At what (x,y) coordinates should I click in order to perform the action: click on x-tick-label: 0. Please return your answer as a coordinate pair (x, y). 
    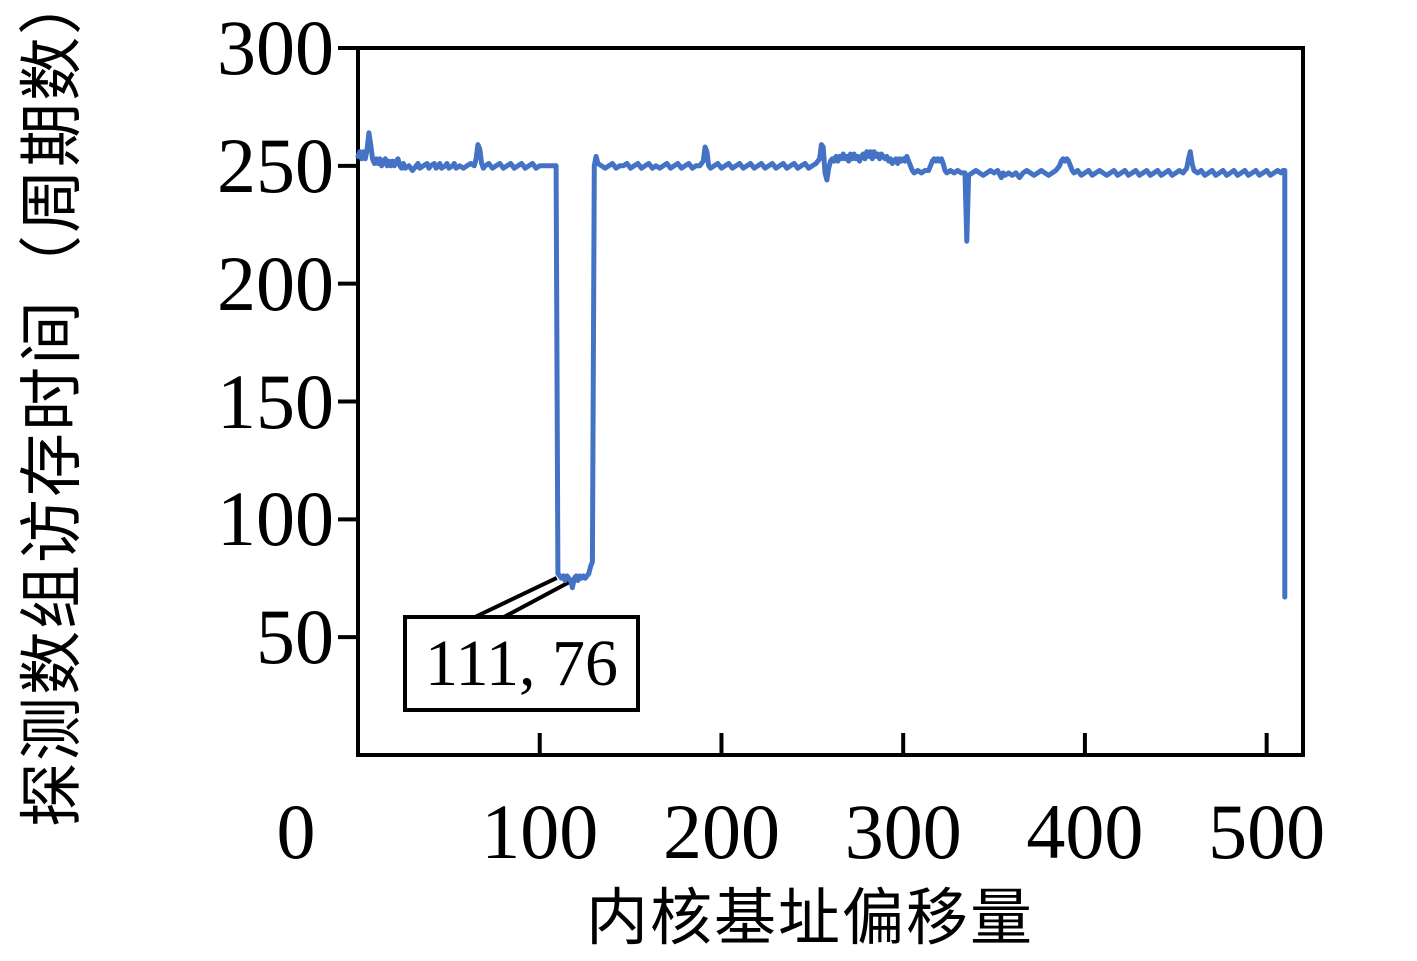
    Looking at the image, I should click on (296, 831).